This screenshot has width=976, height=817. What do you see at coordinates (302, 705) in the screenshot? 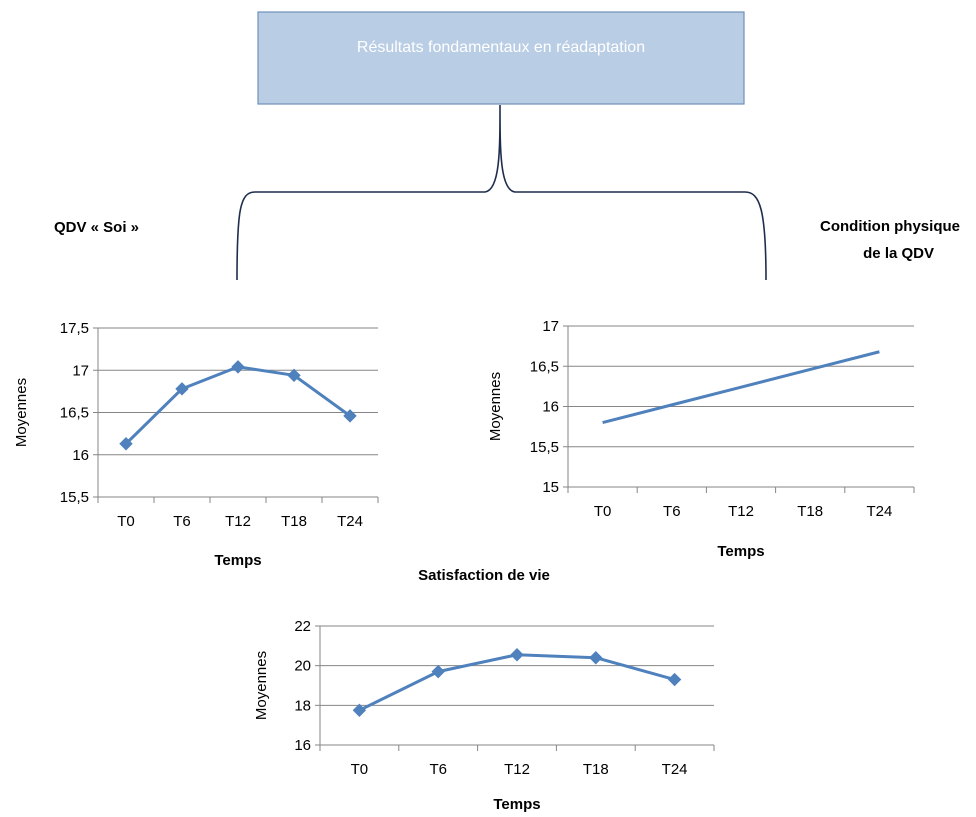
I see `y-tick-label: 18` at bounding box center [302, 705].